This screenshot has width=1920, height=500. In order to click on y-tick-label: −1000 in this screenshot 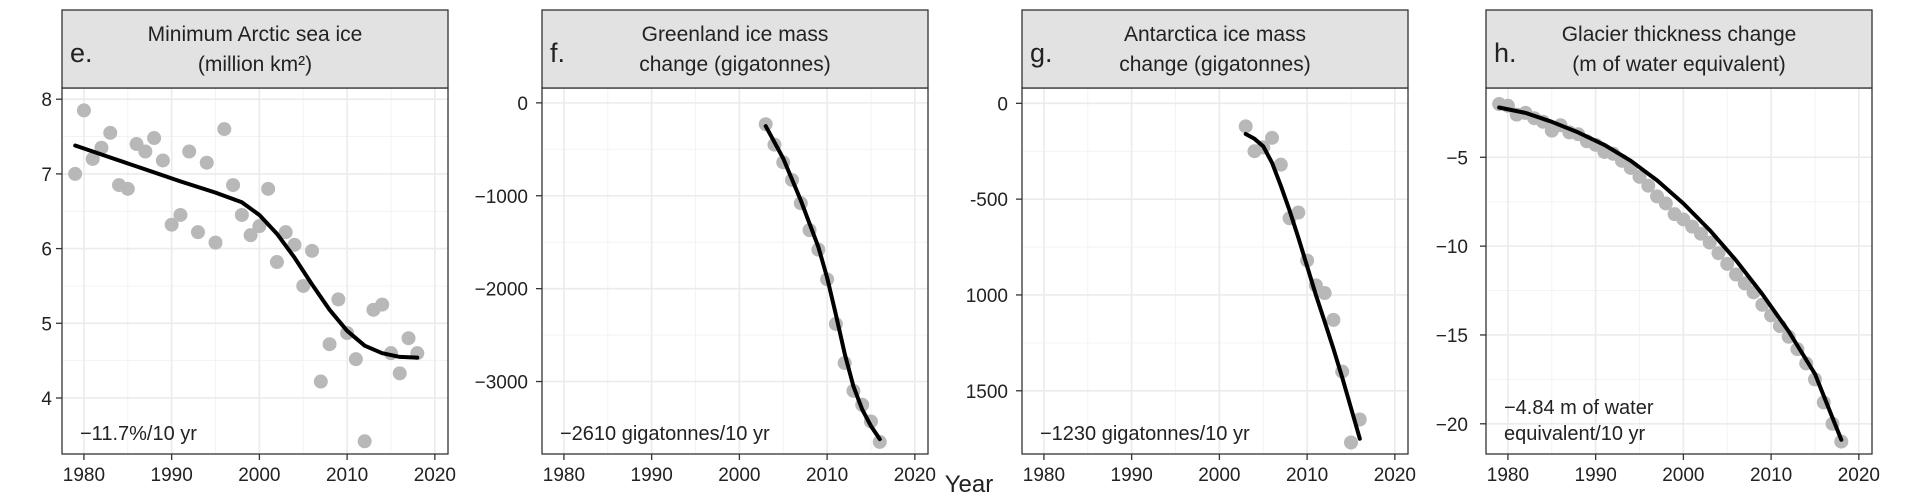, I will do `click(501, 197)`.